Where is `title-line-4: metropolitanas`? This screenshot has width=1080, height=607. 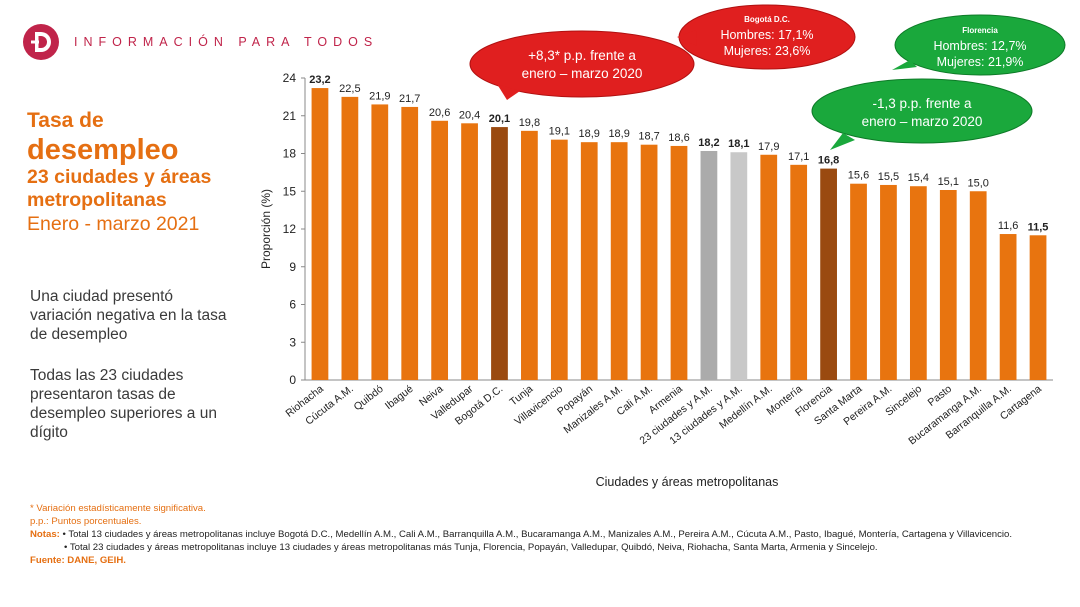
title-line-4: metropolitanas is located at coordinates (97, 200).